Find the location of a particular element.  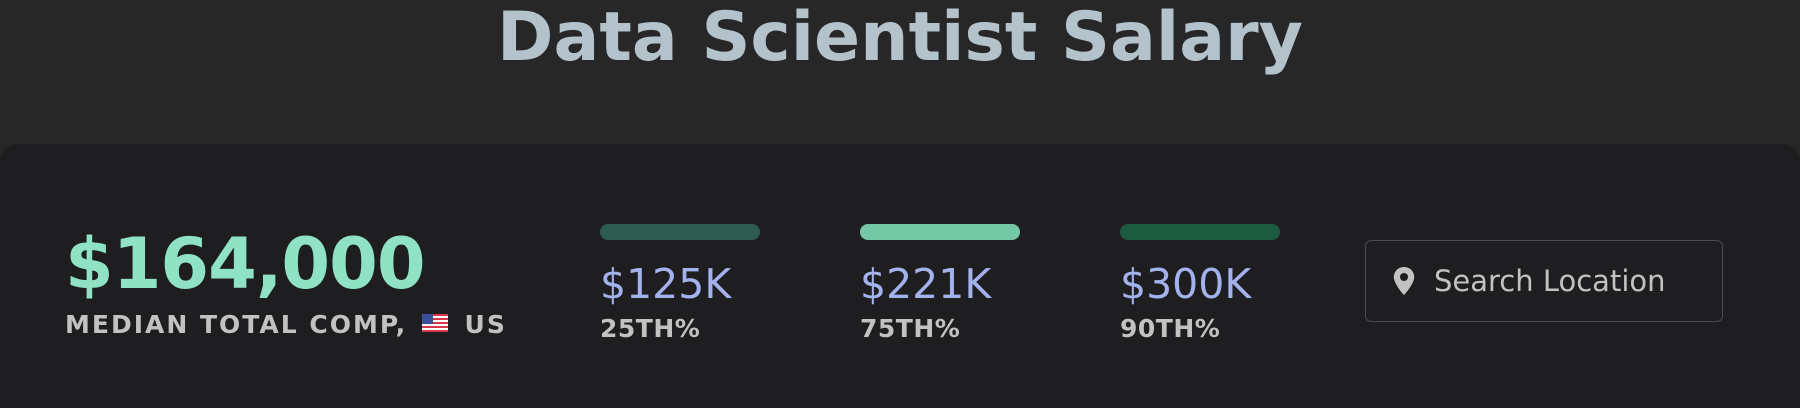

median-label: MEDIAN TOTAL COMP, US is located at coordinates (286, 324).